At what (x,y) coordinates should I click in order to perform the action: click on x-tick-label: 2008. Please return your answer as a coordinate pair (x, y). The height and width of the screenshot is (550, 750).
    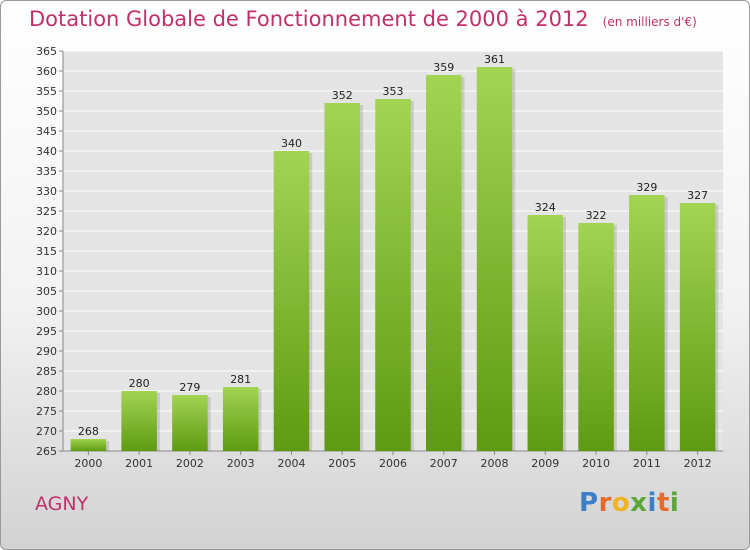
    Looking at the image, I should click on (495, 463).